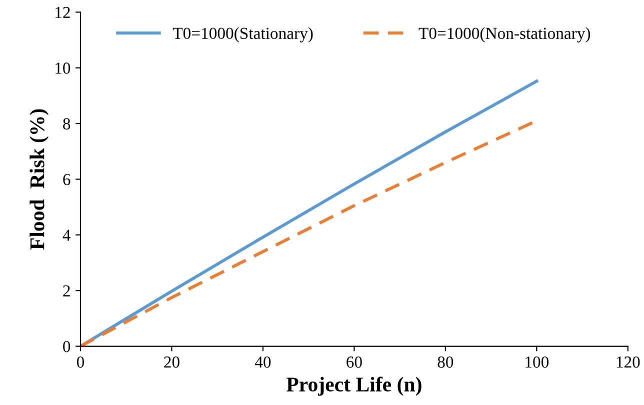 The width and height of the screenshot is (644, 405). What do you see at coordinates (66, 346) in the screenshot?
I see `y-tick-label: 0` at bounding box center [66, 346].